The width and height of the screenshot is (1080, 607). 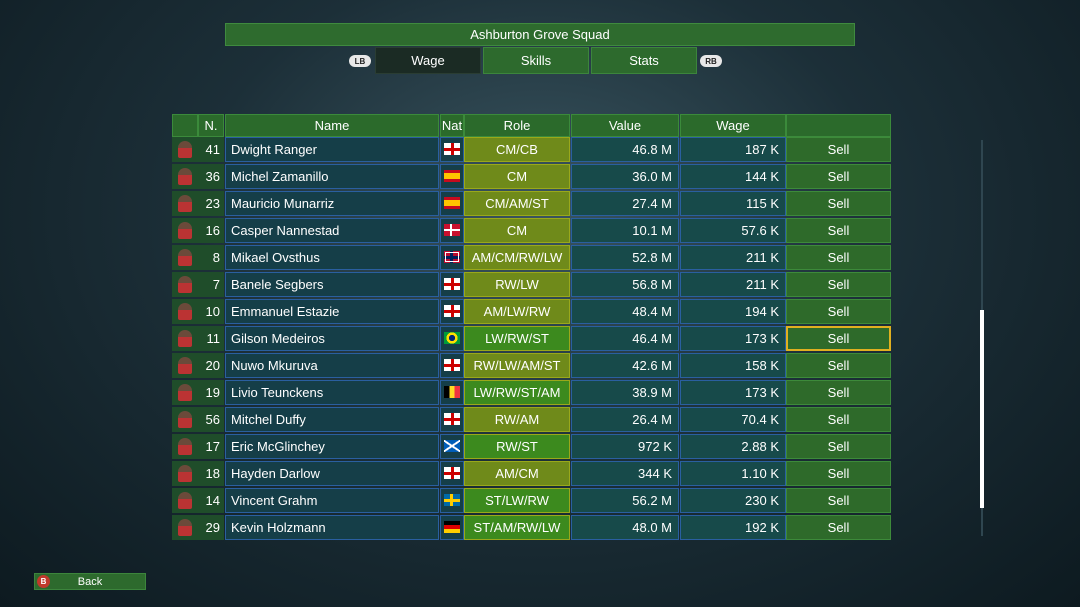 What do you see at coordinates (332, 473) in the screenshot?
I see `player-name: Hayden Darlow` at bounding box center [332, 473].